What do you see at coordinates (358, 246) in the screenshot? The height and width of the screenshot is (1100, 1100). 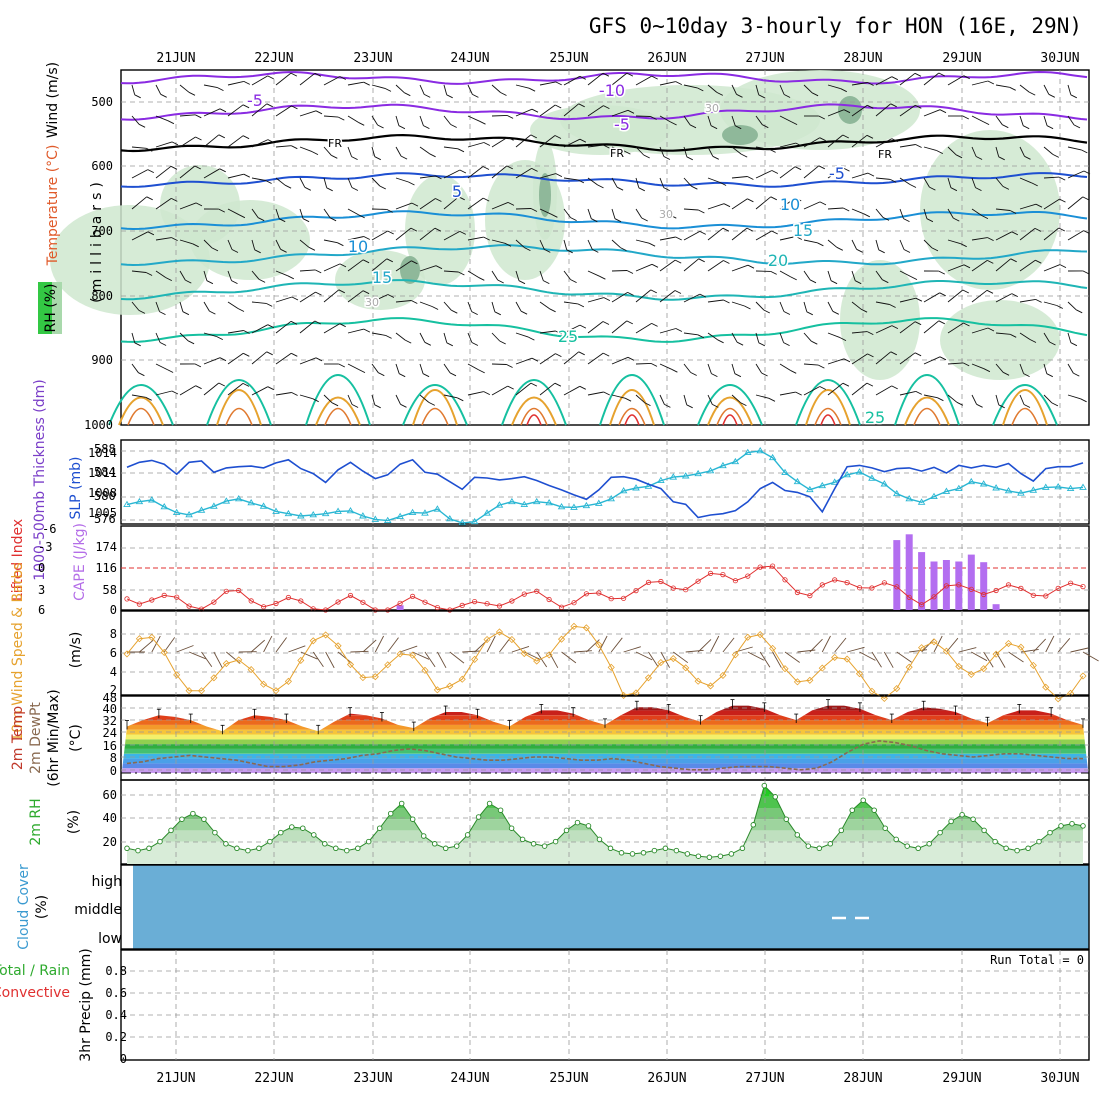 I see `isotherm-label-12: 10` at bounding box center [358, 246].